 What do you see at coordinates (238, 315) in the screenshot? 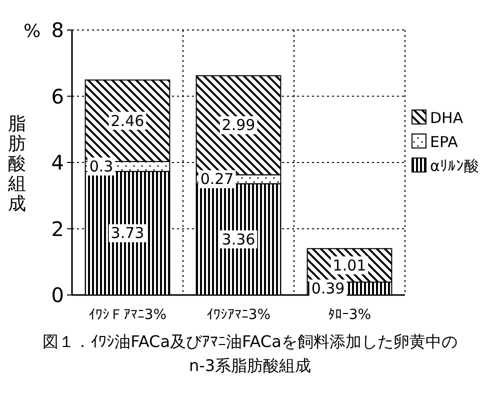
I see `x-tick-label: ｲﾜｼｱﾏﾆ3%` at bounding box center [238, 315].